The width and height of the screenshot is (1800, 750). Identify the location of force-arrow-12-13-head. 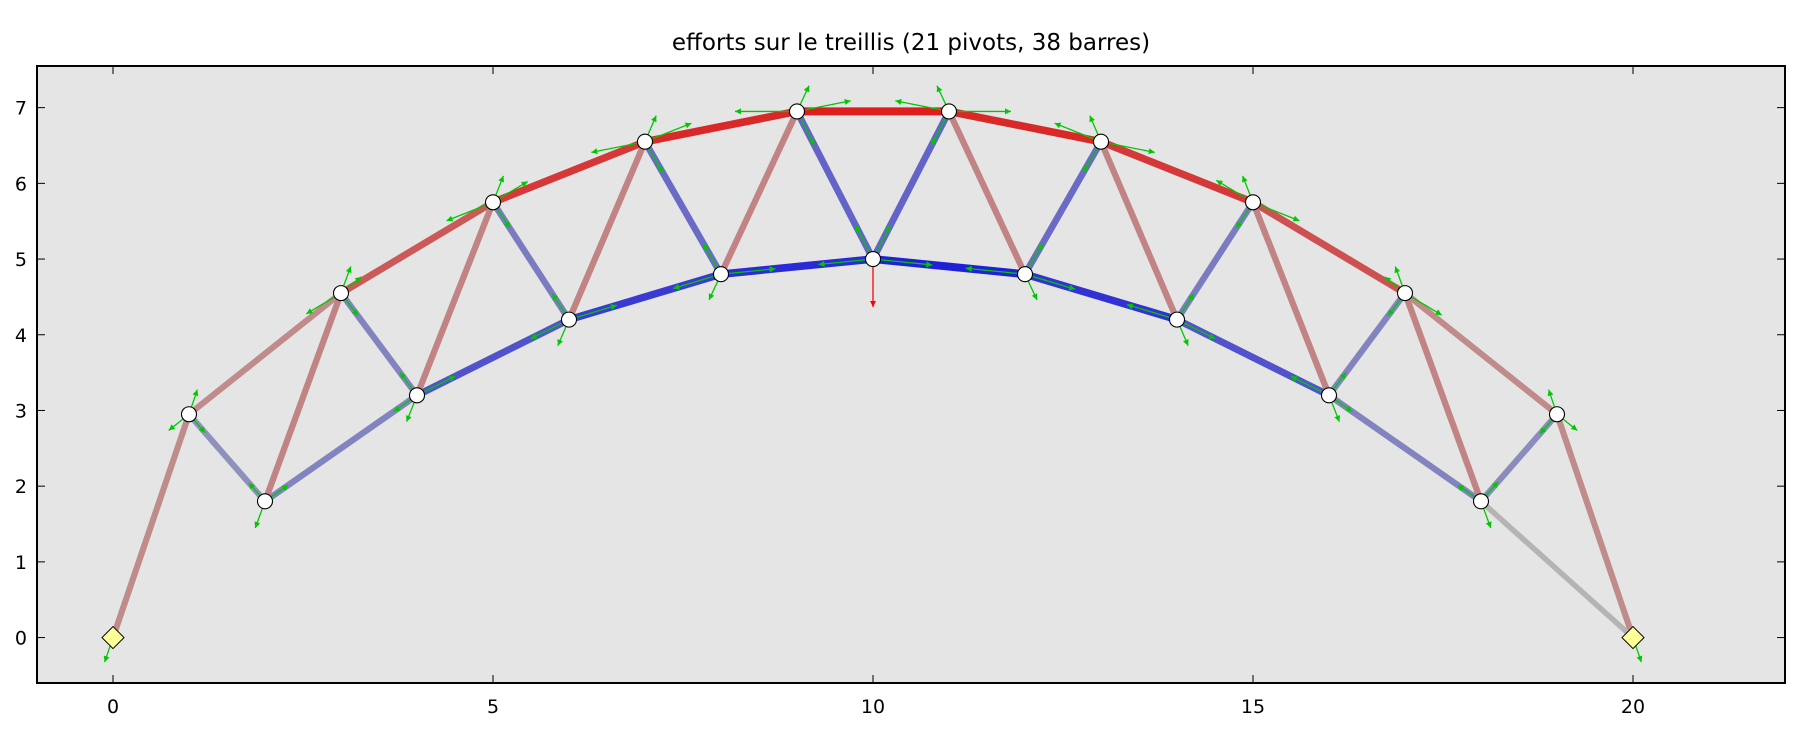
(1040, 247).